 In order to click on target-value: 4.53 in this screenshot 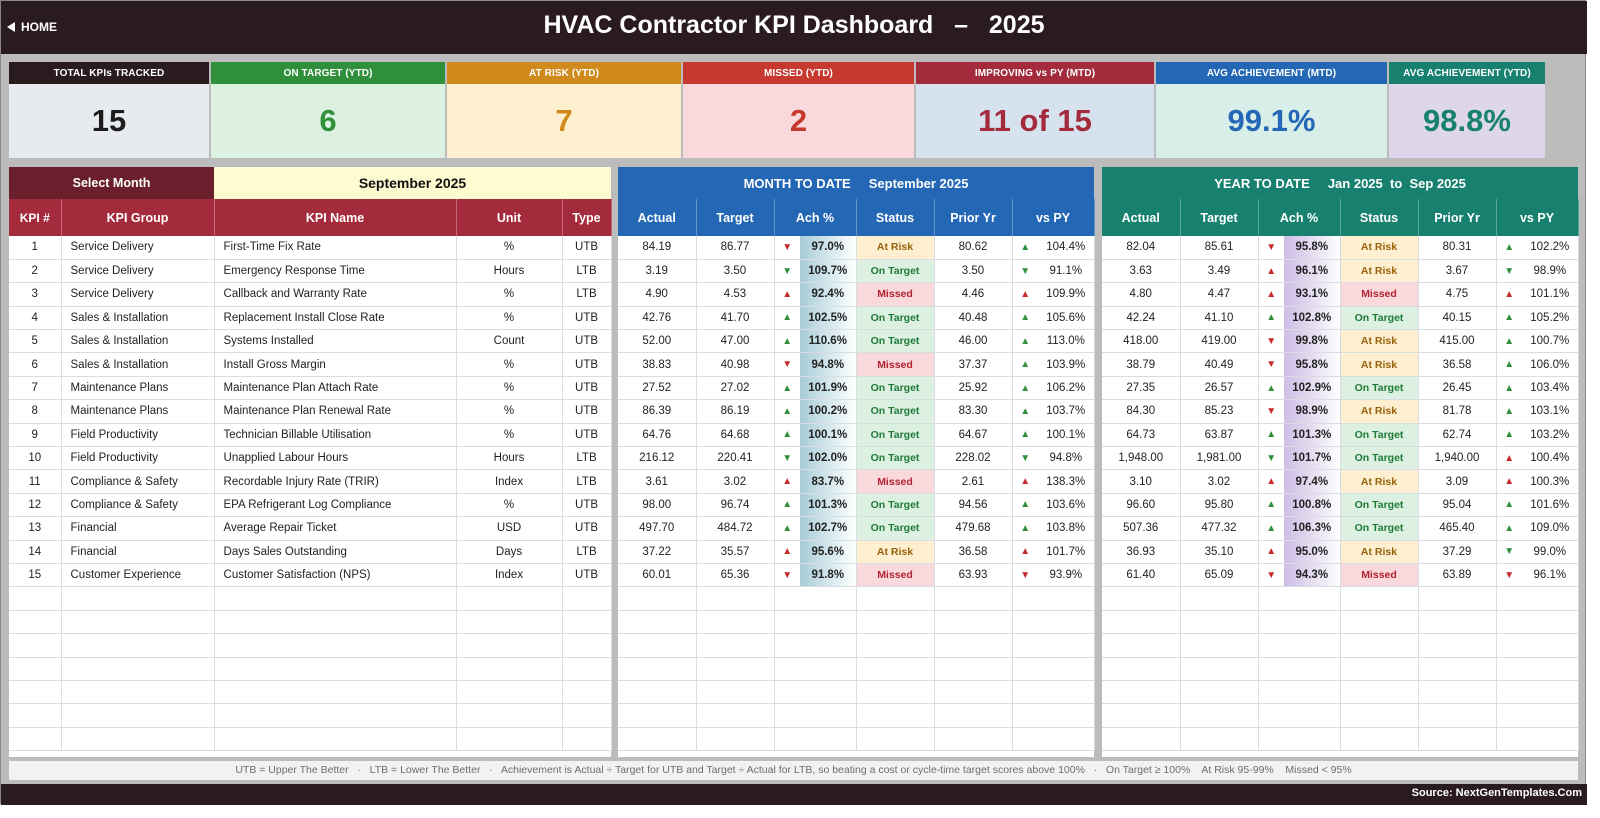, I will do `click(735, 294)`.